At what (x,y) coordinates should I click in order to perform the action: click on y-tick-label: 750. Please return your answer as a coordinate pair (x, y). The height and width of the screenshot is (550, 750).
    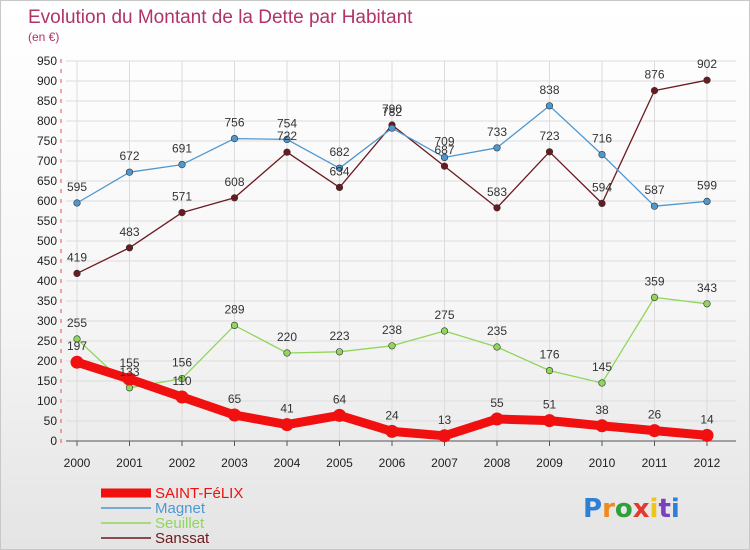
    Looking at the image, I should click on (47, 141).